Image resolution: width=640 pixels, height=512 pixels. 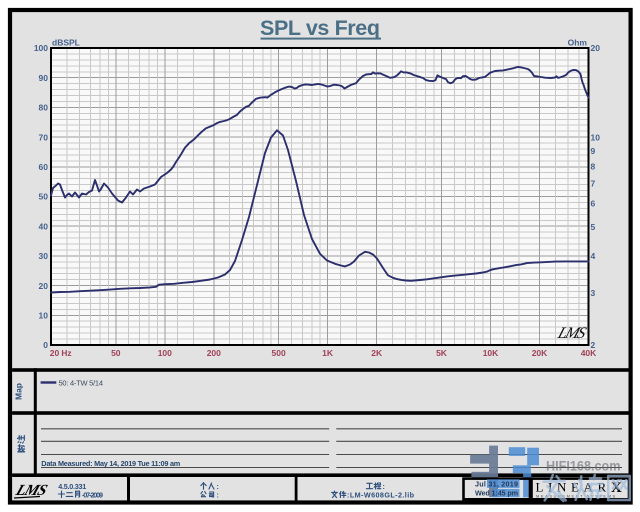 I want to click on svg-text: HIFI168.com, so click(x=583, y=466).